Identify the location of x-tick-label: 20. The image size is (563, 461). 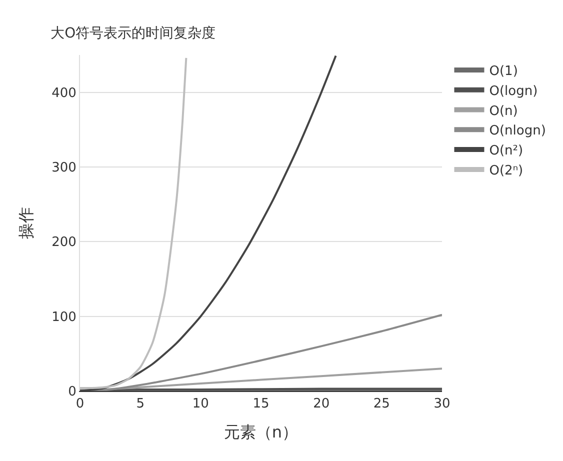
(321, 404).